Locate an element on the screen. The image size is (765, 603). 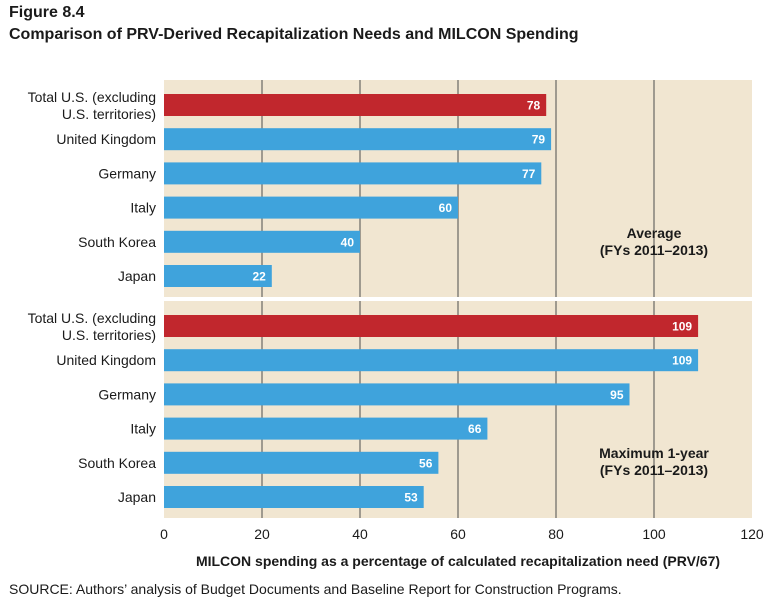
panel-annotation-1: (FYs 2011–2013) is located at coordinates (654, 250).